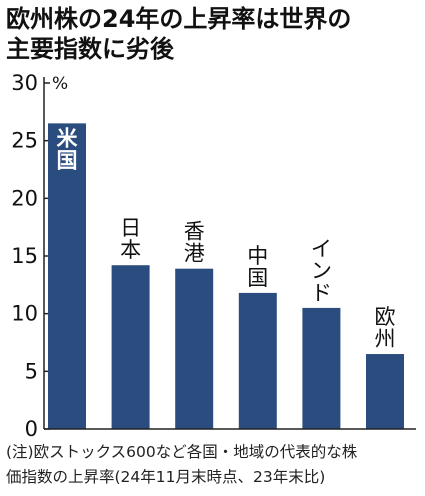 The width and height of the screenshot is (425, 496). I want to click on y-tick-label: 5, so click(31, 371).